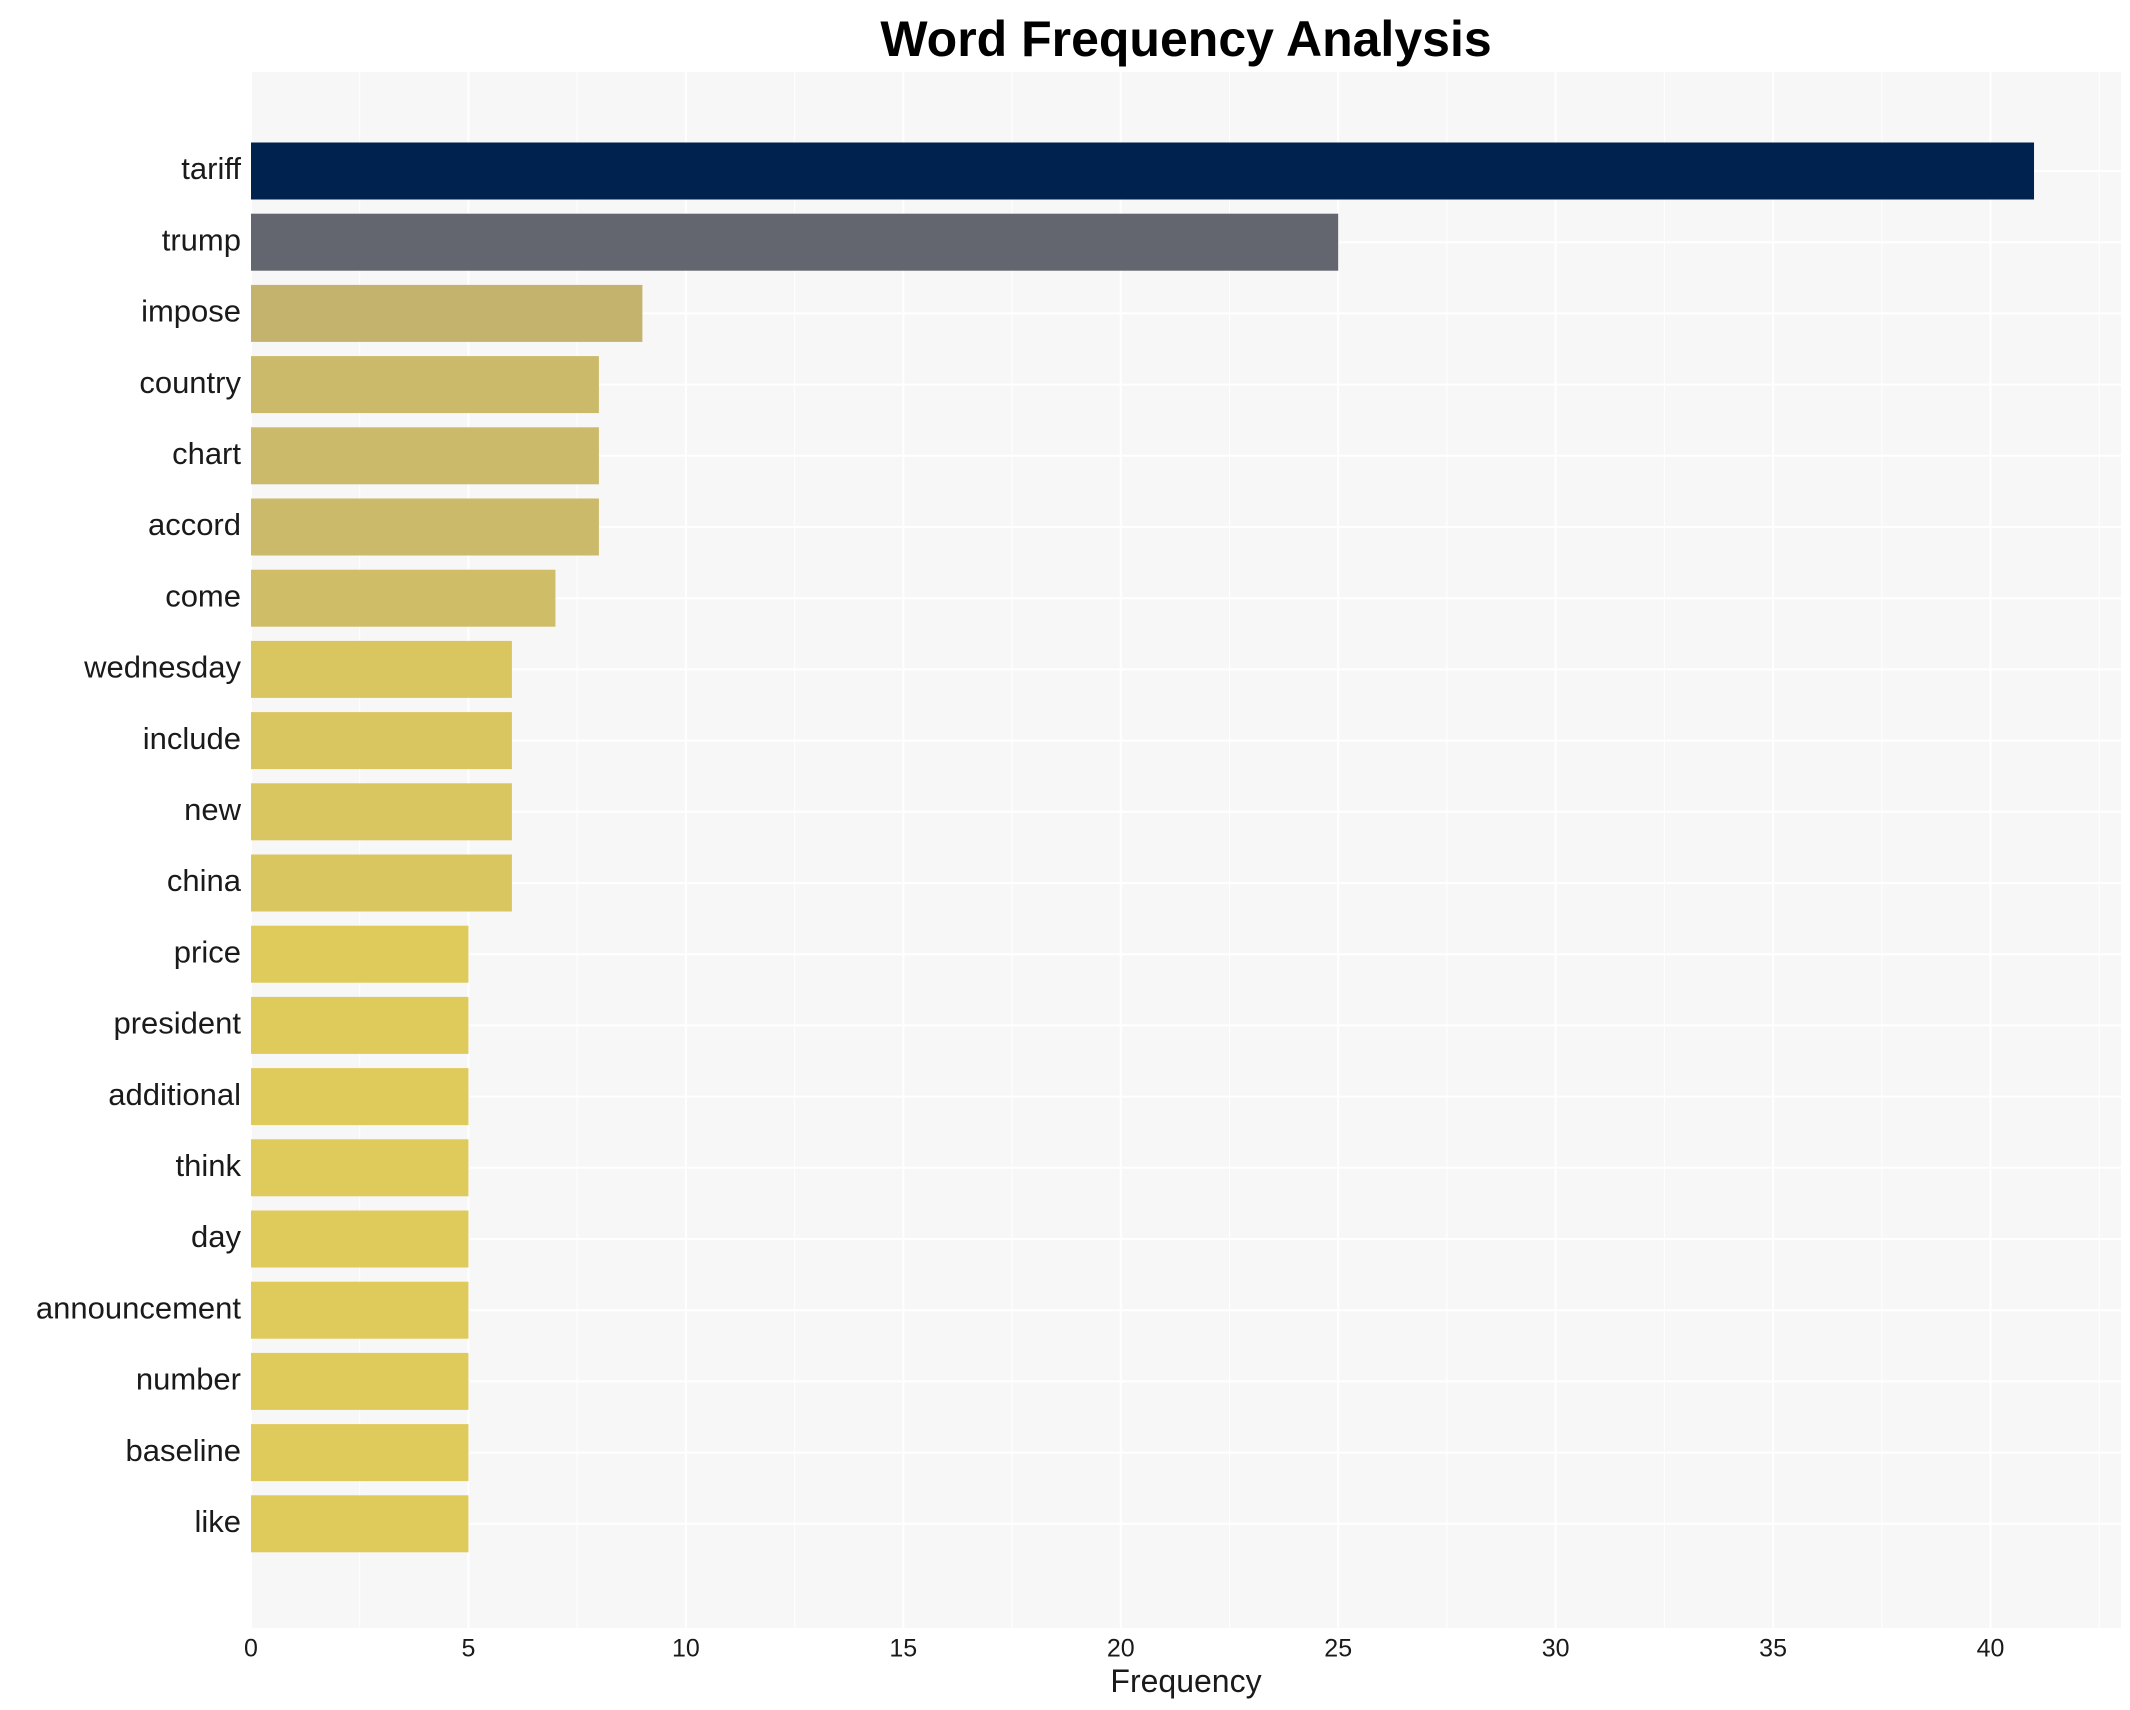  Describe the element at coordinates (192, 738) in the screenshot. I see `y-tick-label-include: include` at that location.